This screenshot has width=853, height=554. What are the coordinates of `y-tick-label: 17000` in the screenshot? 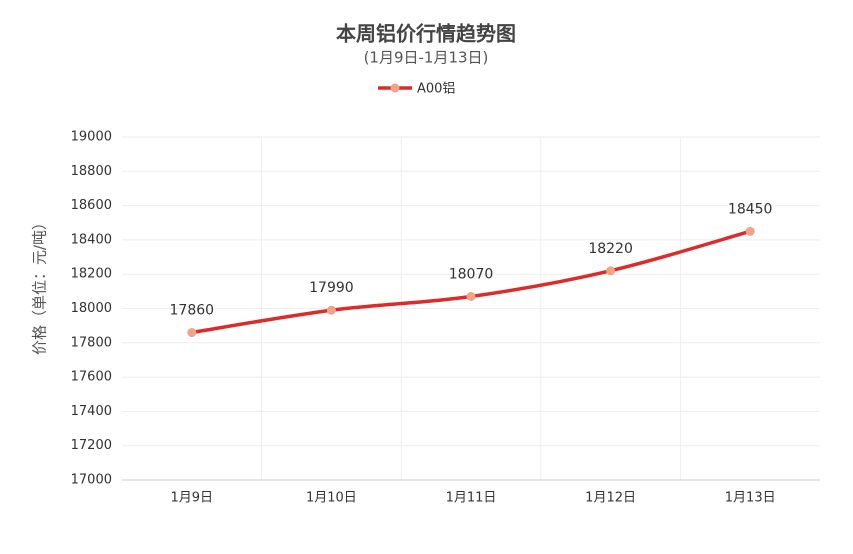 It's located at (91, 480).